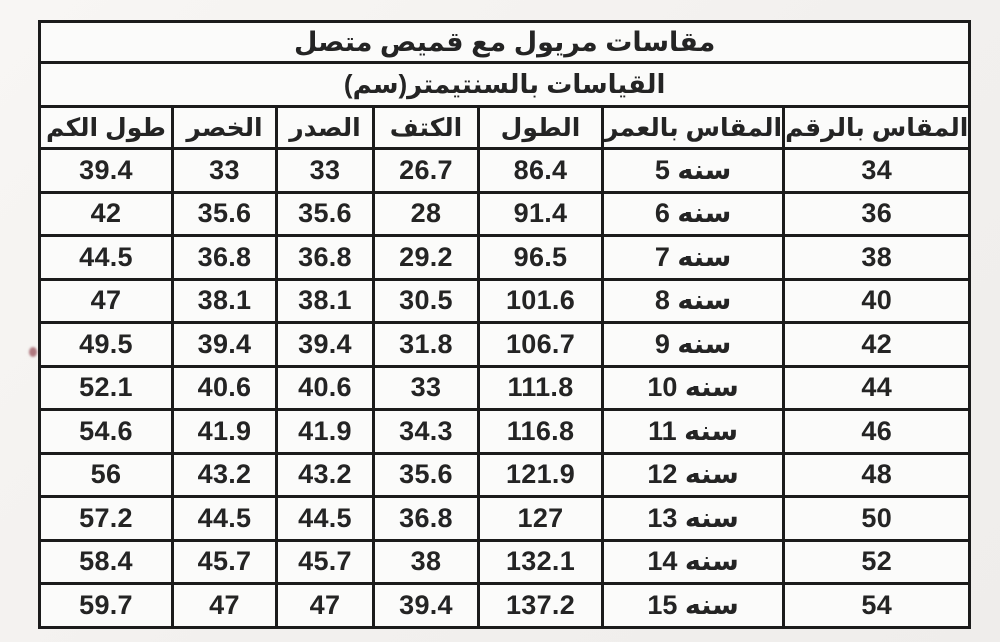 This screenshot has width=1000, height=642. What do you see at coordinates (426, 344) in the screenshot?
I see `table-cell: 31.8` at bounding box center [426, 344].